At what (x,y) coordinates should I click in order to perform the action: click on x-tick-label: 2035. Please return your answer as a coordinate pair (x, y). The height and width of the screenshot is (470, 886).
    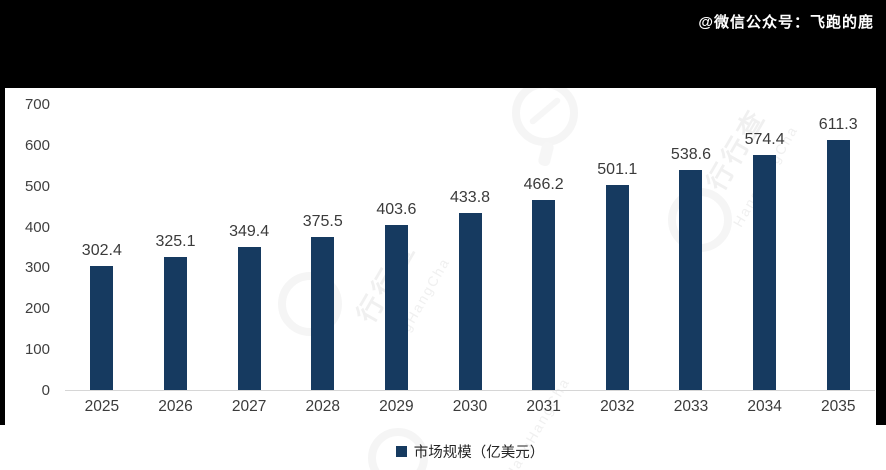
    Looking at the image, I should click on (838, 406).